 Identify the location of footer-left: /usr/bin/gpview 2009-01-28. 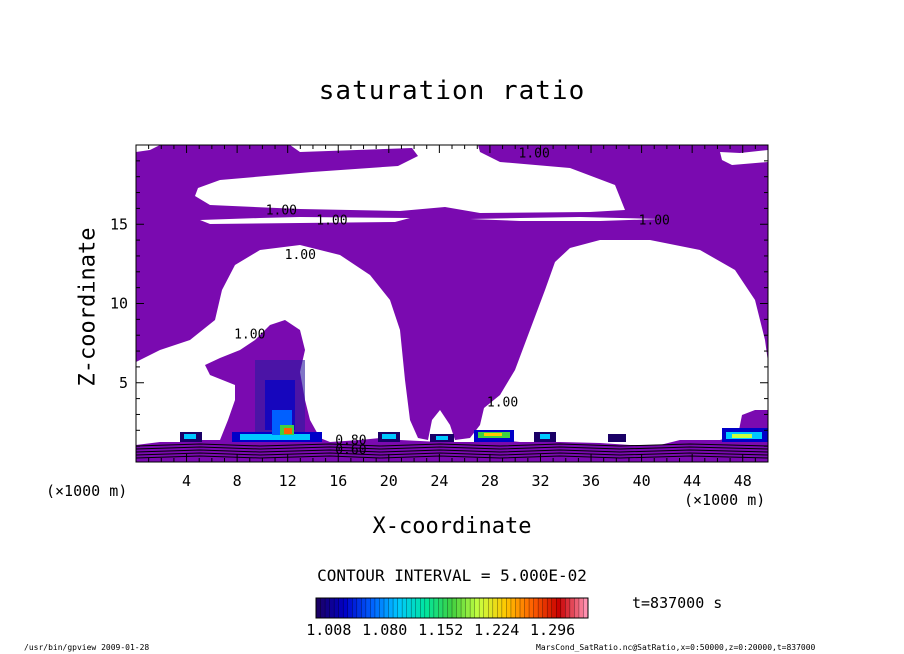
(87, 647).